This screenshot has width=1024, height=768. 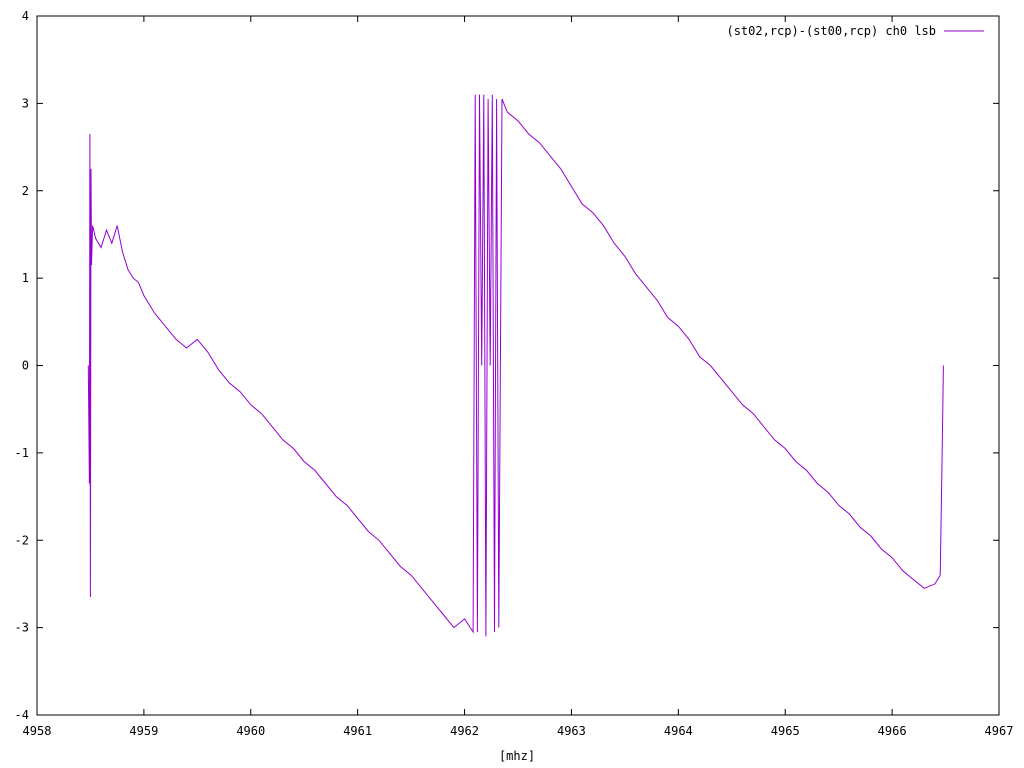 I want to click on y-tick-label: -1, so click(x=22, y=453).